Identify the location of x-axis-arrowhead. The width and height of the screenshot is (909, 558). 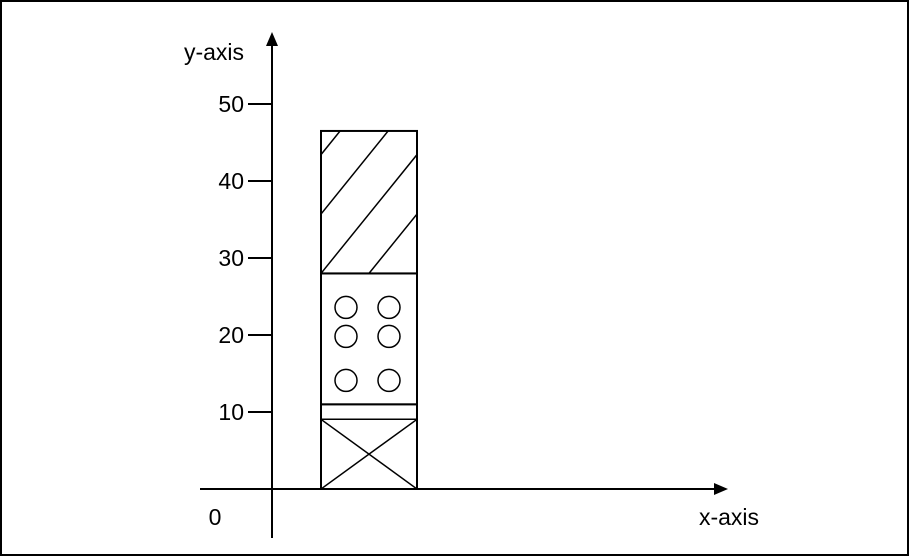
(721, 489).